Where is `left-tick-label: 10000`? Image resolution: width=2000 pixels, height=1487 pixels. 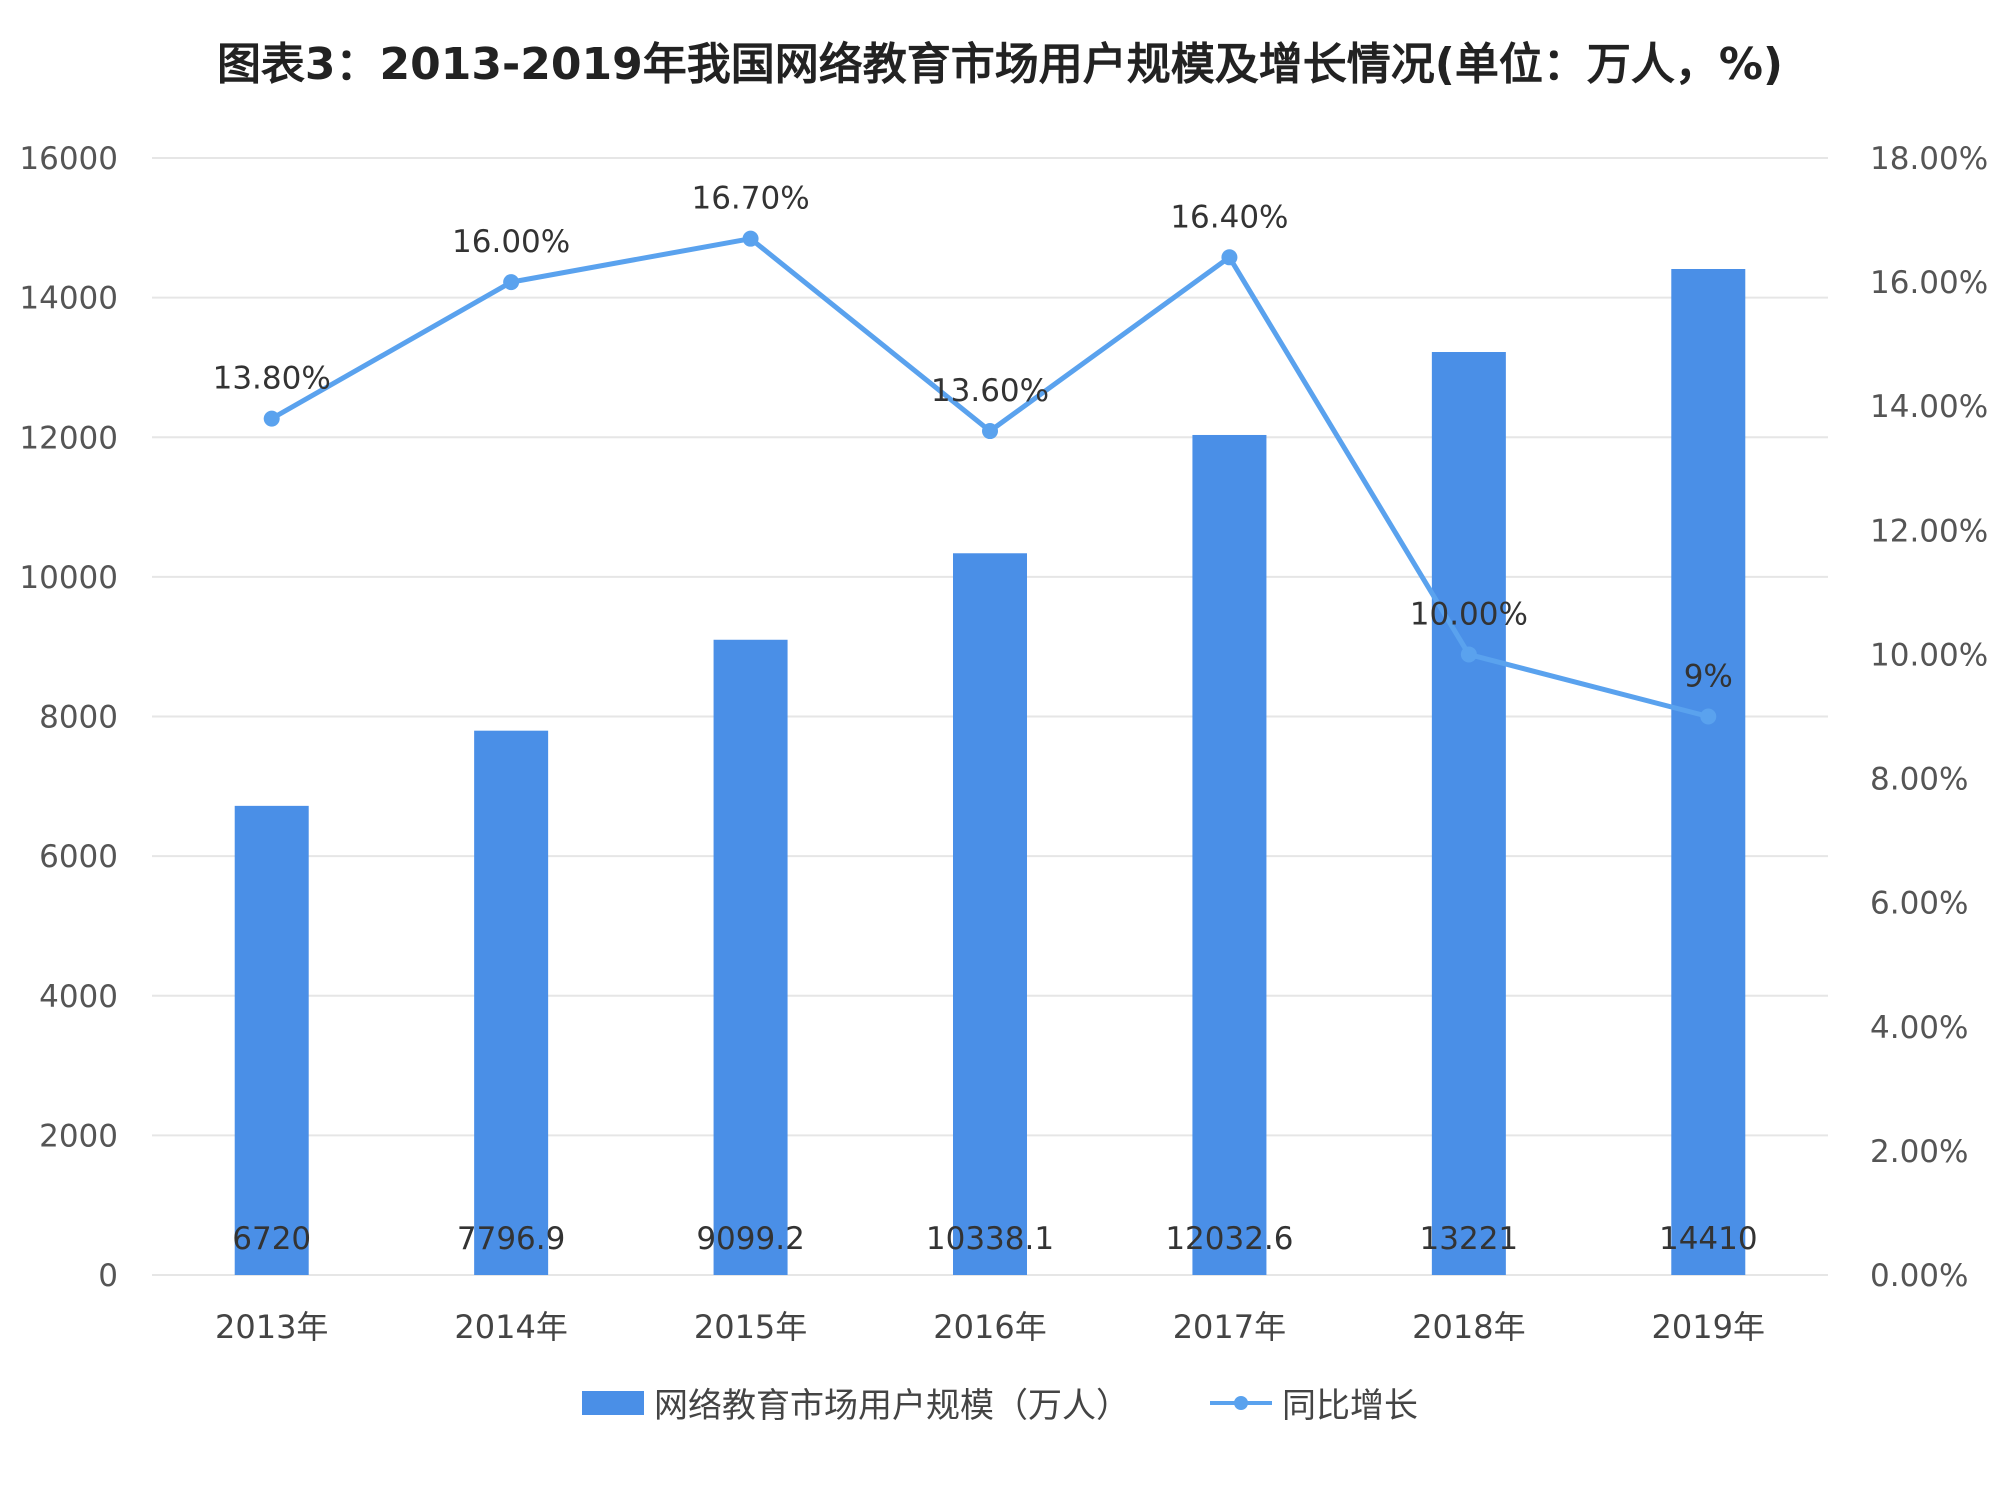
left-tick-label: 10000 is located at coordinates (68, 578).